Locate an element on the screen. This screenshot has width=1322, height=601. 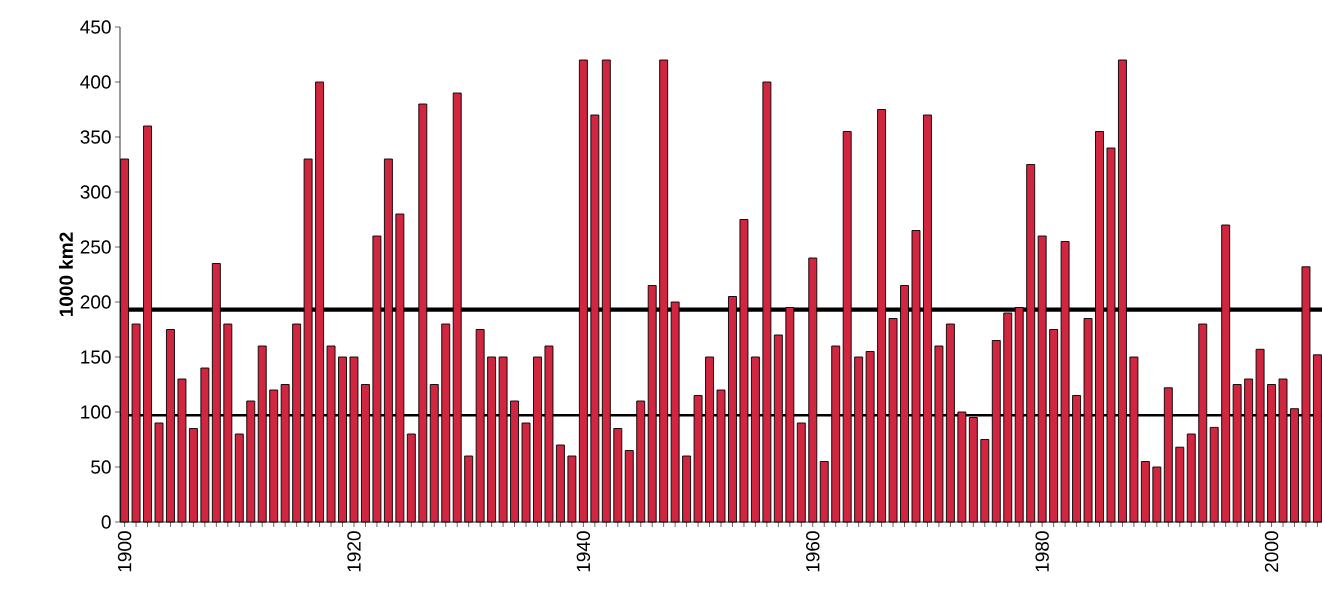
y-tick-label: 150 is located at coordinates (96, 357).